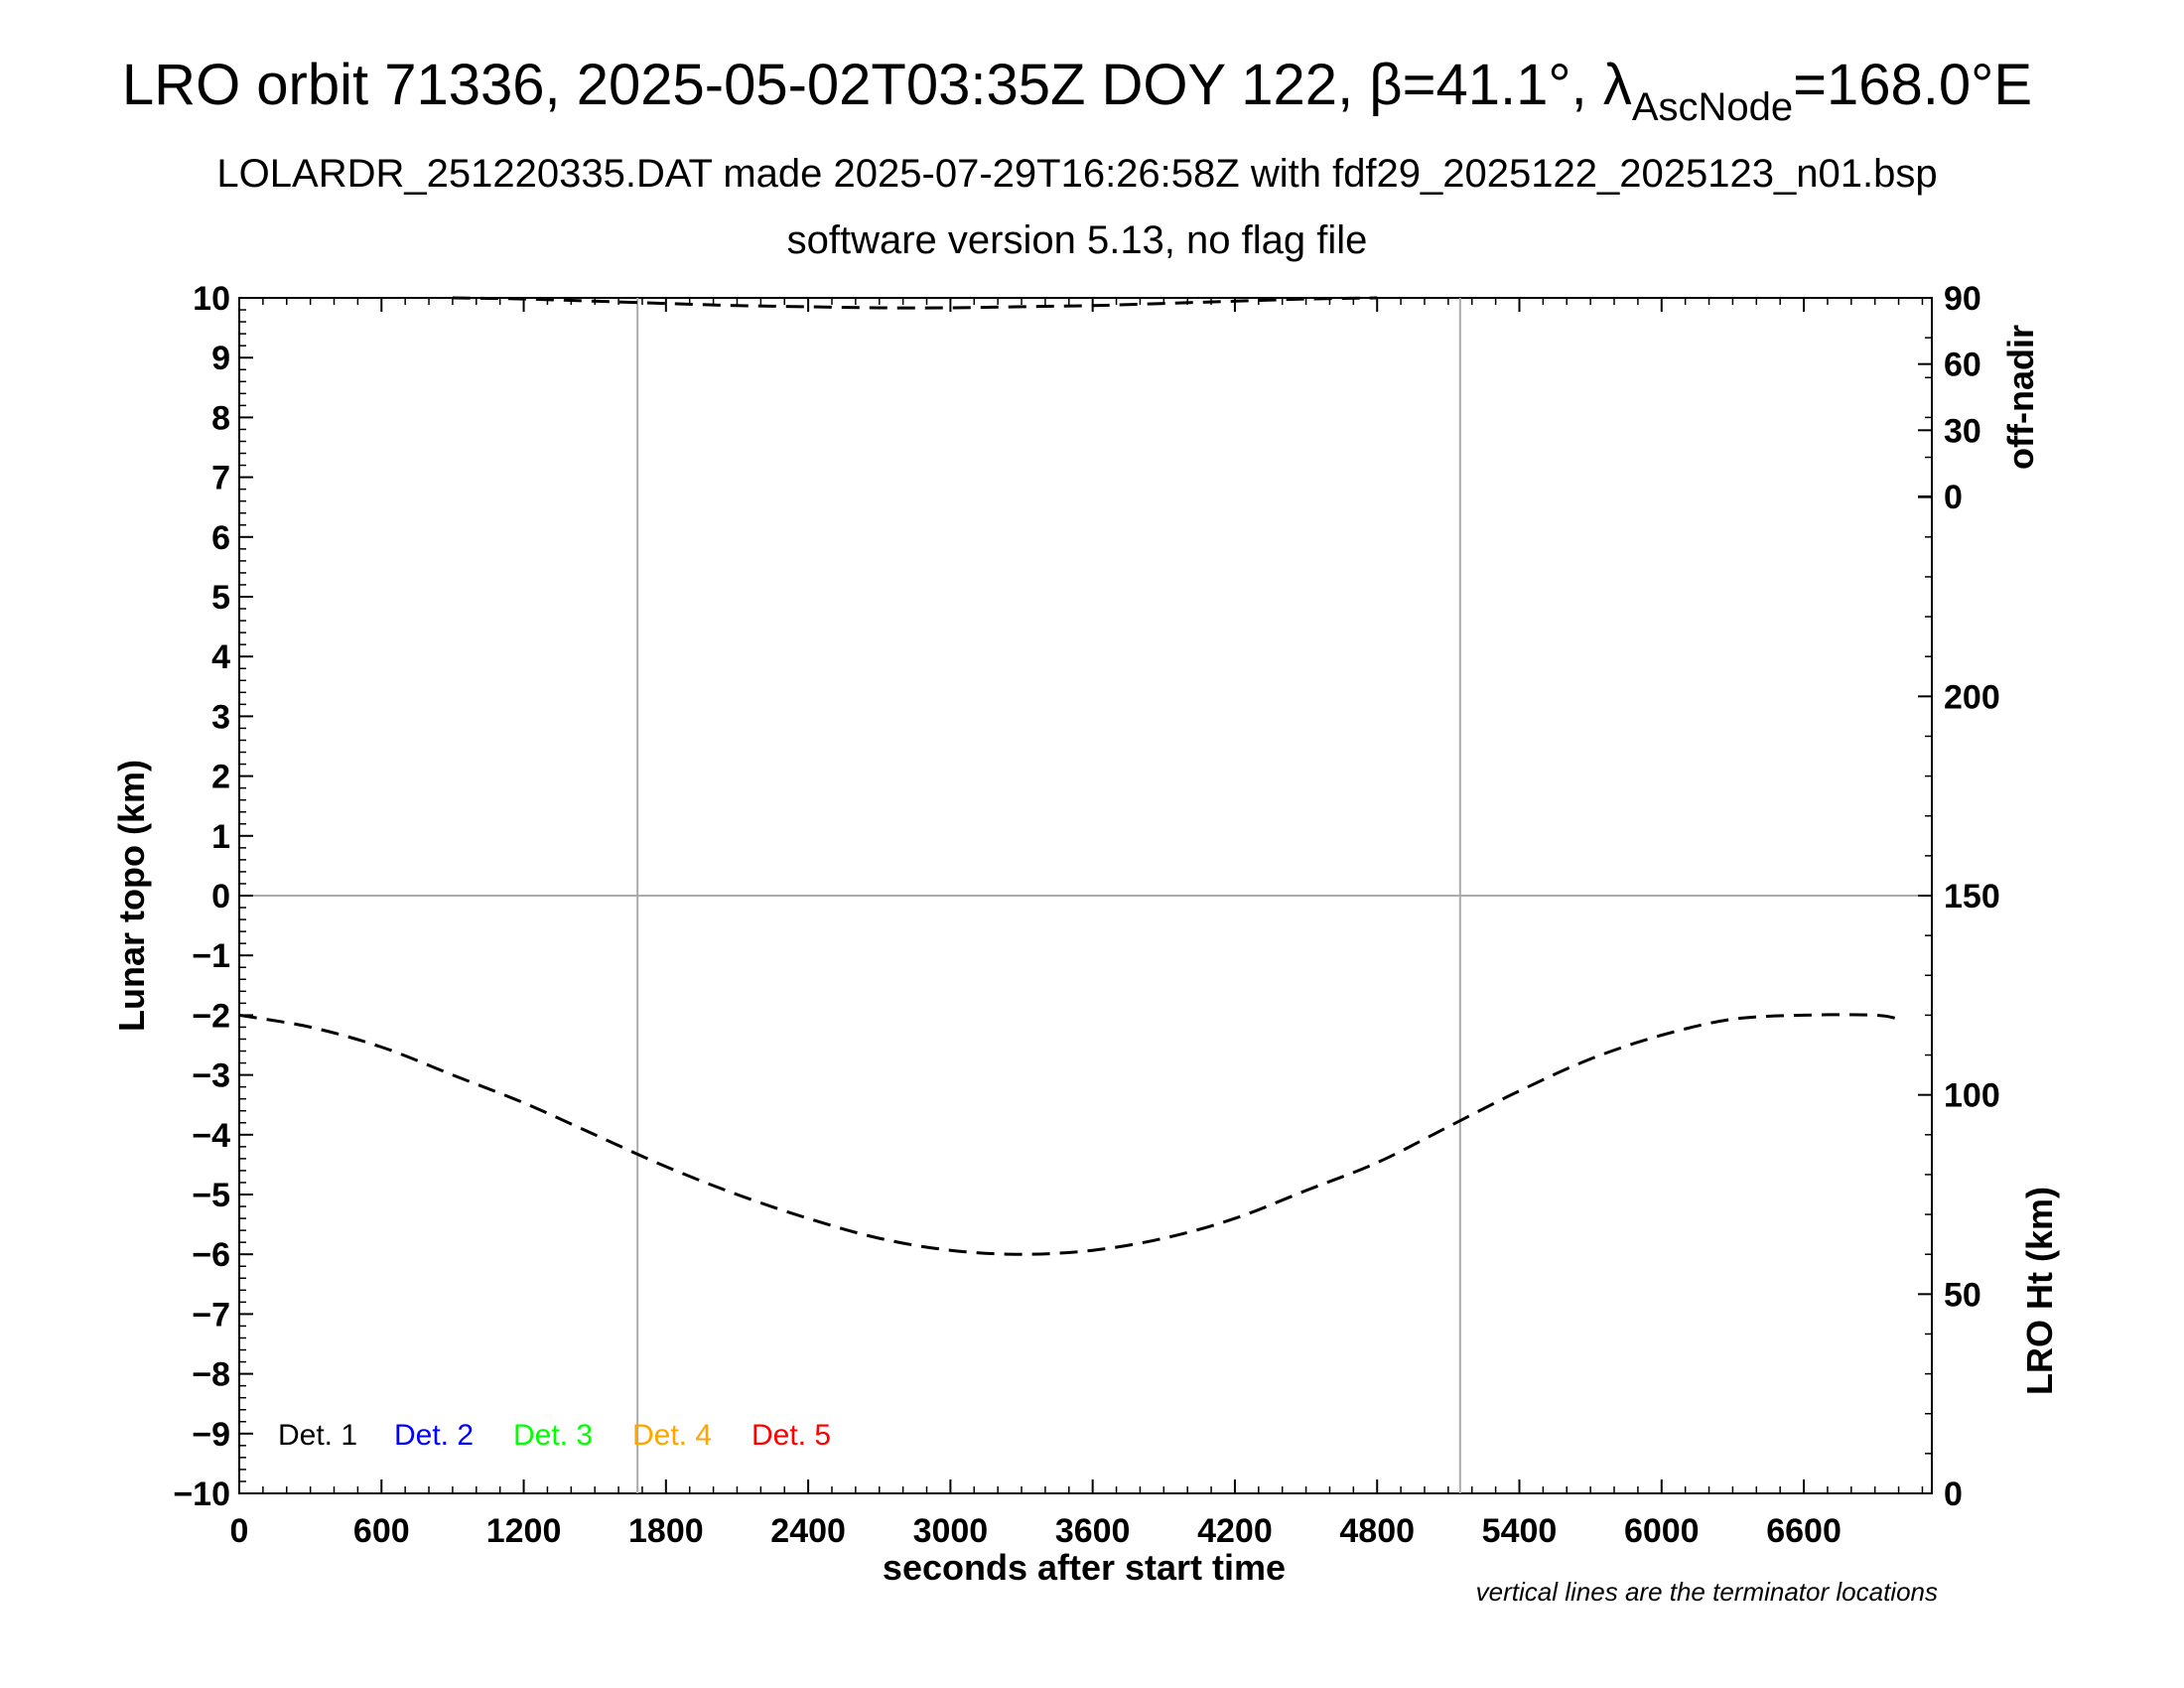 The height and width of the screenshot is (1688, 2184). I want to click on y-tick-label: 6, so click(220, 538).